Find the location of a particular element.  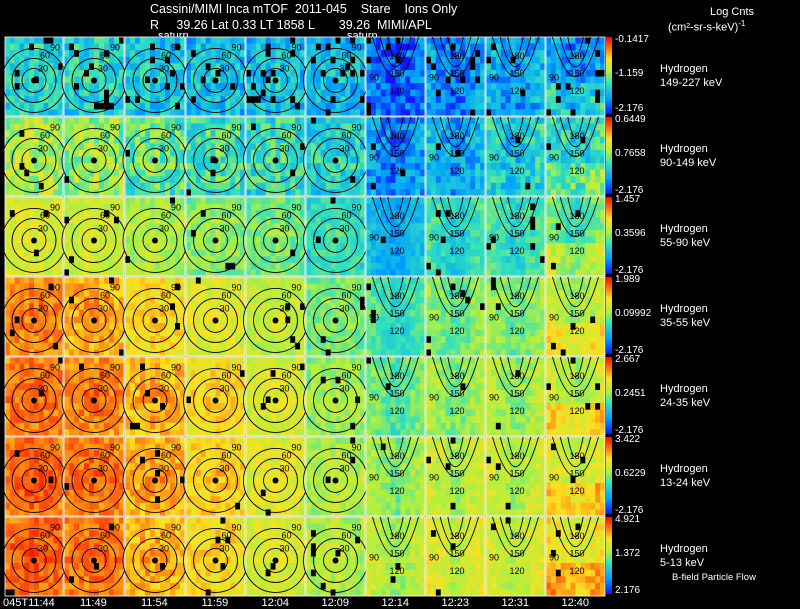

contour-label: 60 is located at coordinates (166, 135).